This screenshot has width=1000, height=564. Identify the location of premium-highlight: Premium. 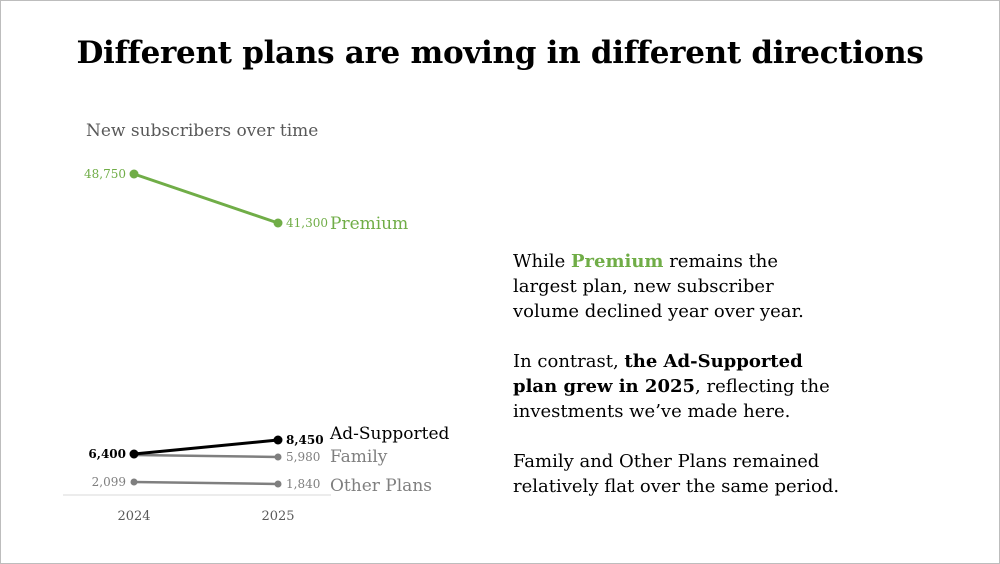
(617, 261).